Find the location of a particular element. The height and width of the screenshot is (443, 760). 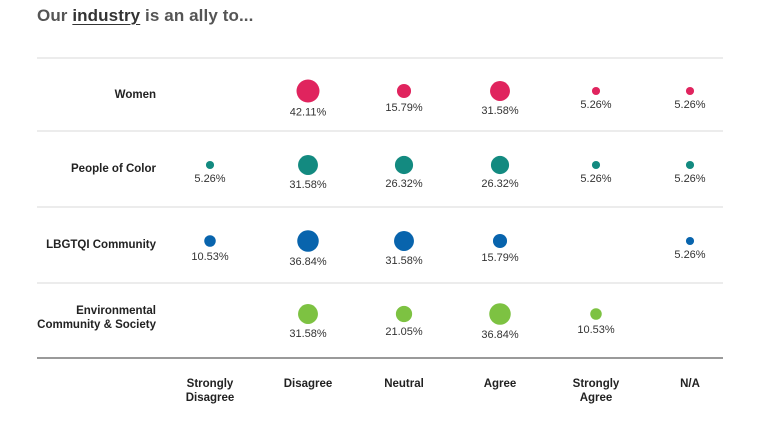

data-label: 21.05% is located at coordinates (404, 332).